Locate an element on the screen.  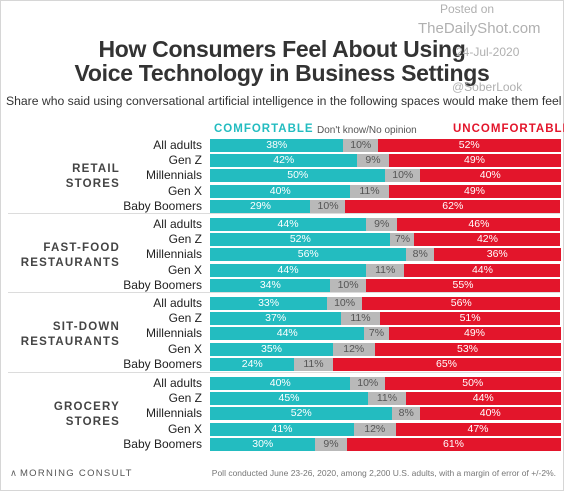
data-label: 53% is located at coordinates (467, 348).